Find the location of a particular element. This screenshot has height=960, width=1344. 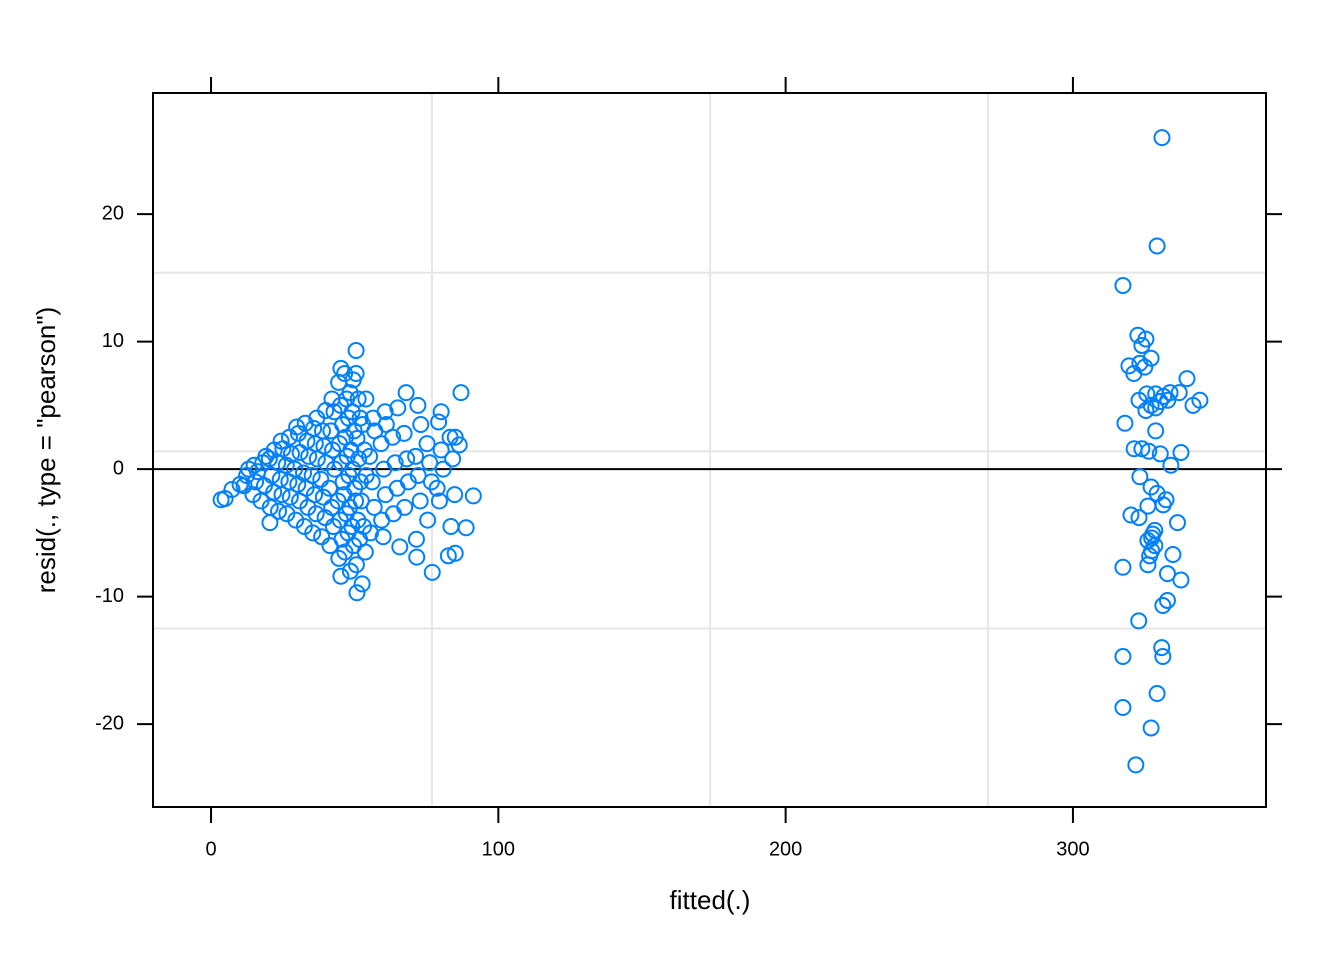

x-tick-label: 300 is located at coordinates (1072, 849).